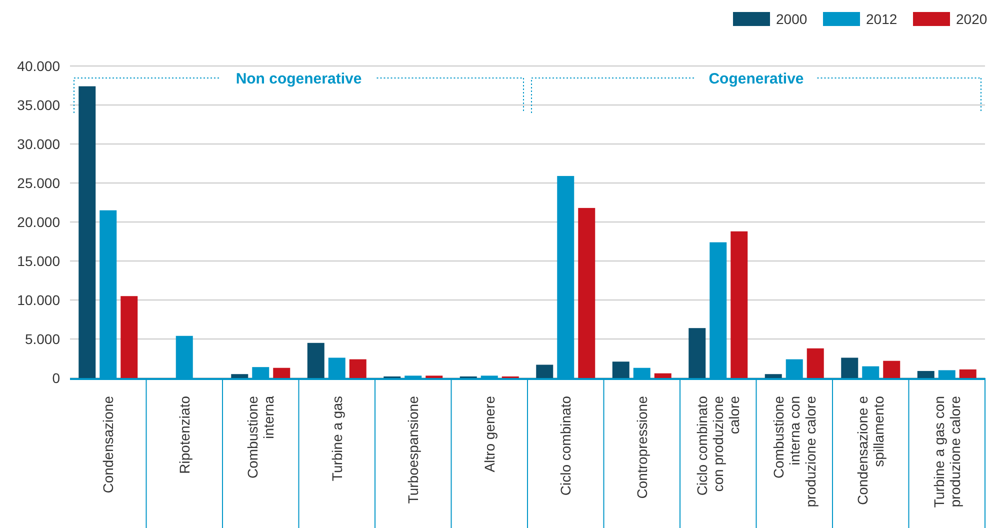 Image resolution: width=992 pixels, height=528 pixels. I want to click on x-tick-label: Ripotenziato, so click(184, 435).